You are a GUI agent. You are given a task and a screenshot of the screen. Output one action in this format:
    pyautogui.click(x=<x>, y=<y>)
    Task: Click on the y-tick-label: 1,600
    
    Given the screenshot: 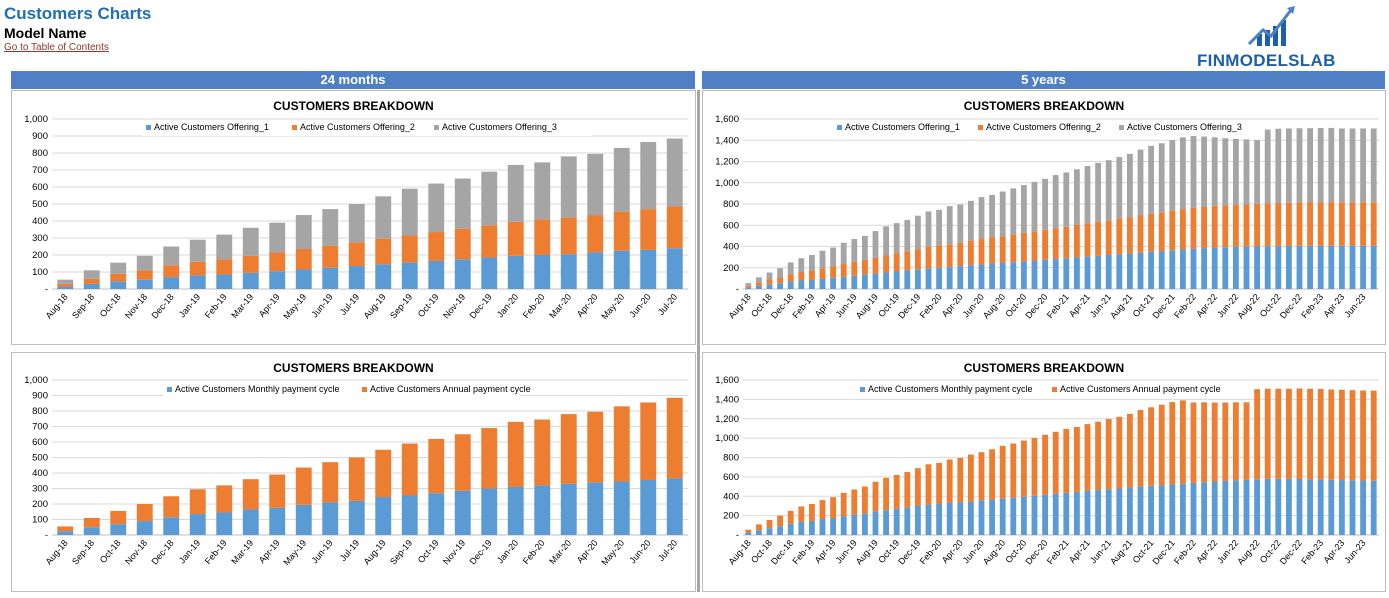 What is the action you would take?
    pyautogui.click(x=727, y=119)
    